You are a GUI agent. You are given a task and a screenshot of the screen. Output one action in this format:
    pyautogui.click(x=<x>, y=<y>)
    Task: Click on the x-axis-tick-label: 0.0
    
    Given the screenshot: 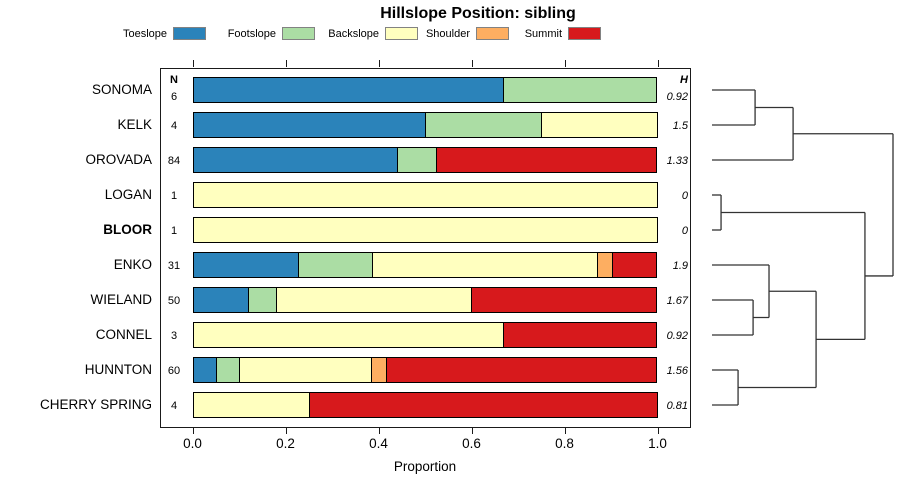 What is the action you would take?
    pyautogui.click(x=192, y=443)
    